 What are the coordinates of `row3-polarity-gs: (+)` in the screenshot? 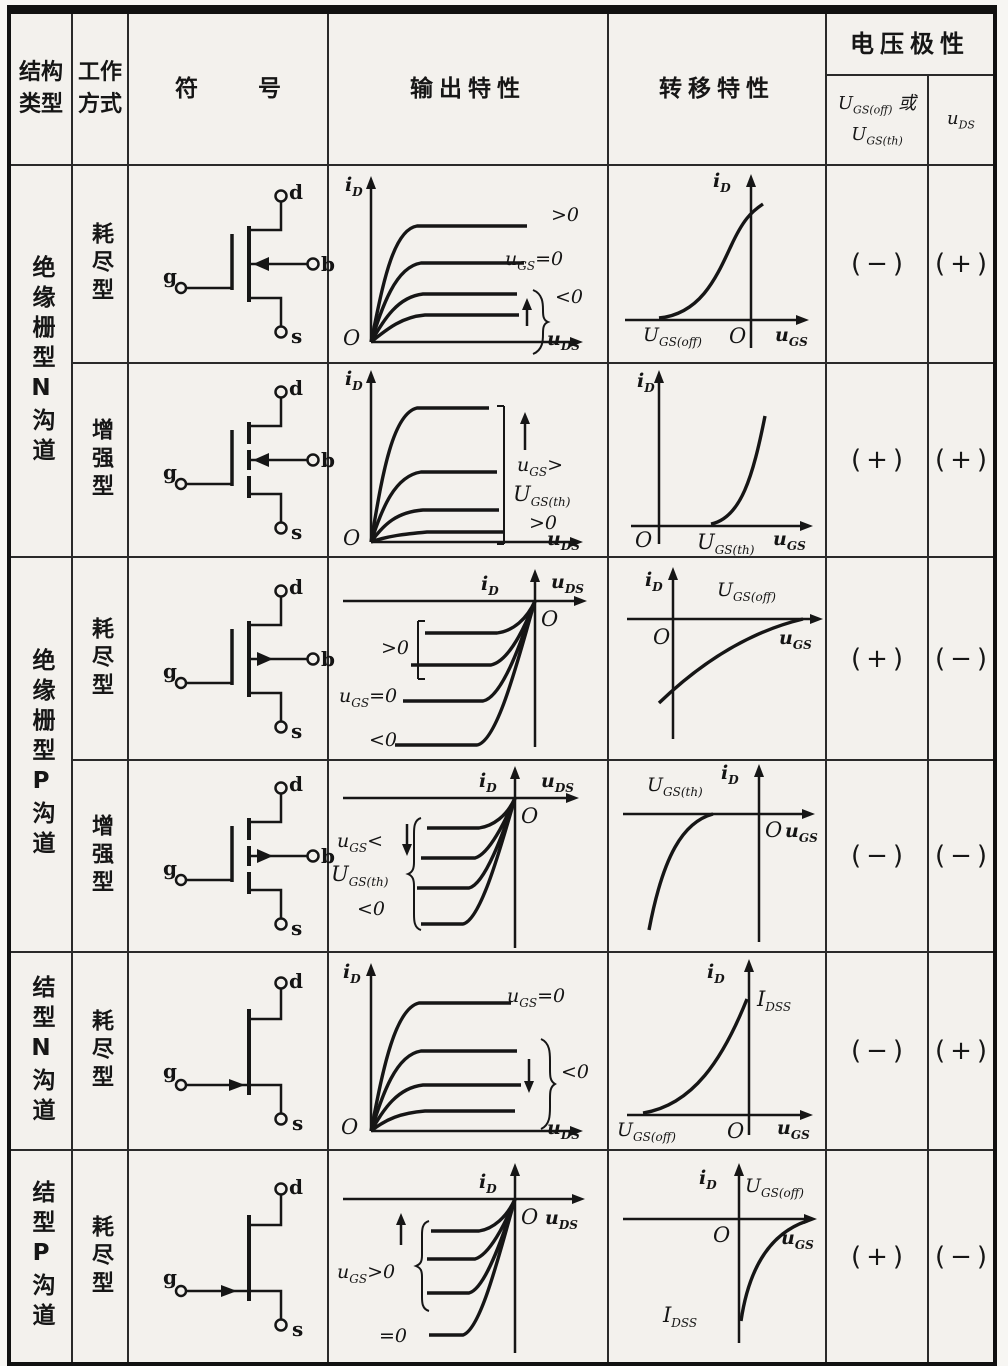 It's located at (878, 659).